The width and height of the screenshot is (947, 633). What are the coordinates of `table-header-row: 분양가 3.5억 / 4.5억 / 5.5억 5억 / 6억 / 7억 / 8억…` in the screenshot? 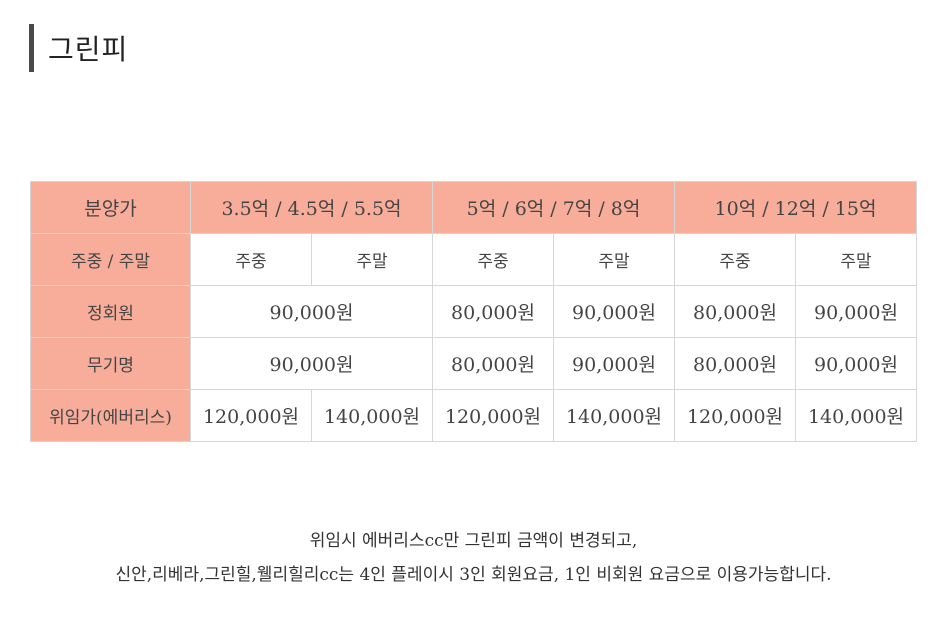 It's located at (473, 207).